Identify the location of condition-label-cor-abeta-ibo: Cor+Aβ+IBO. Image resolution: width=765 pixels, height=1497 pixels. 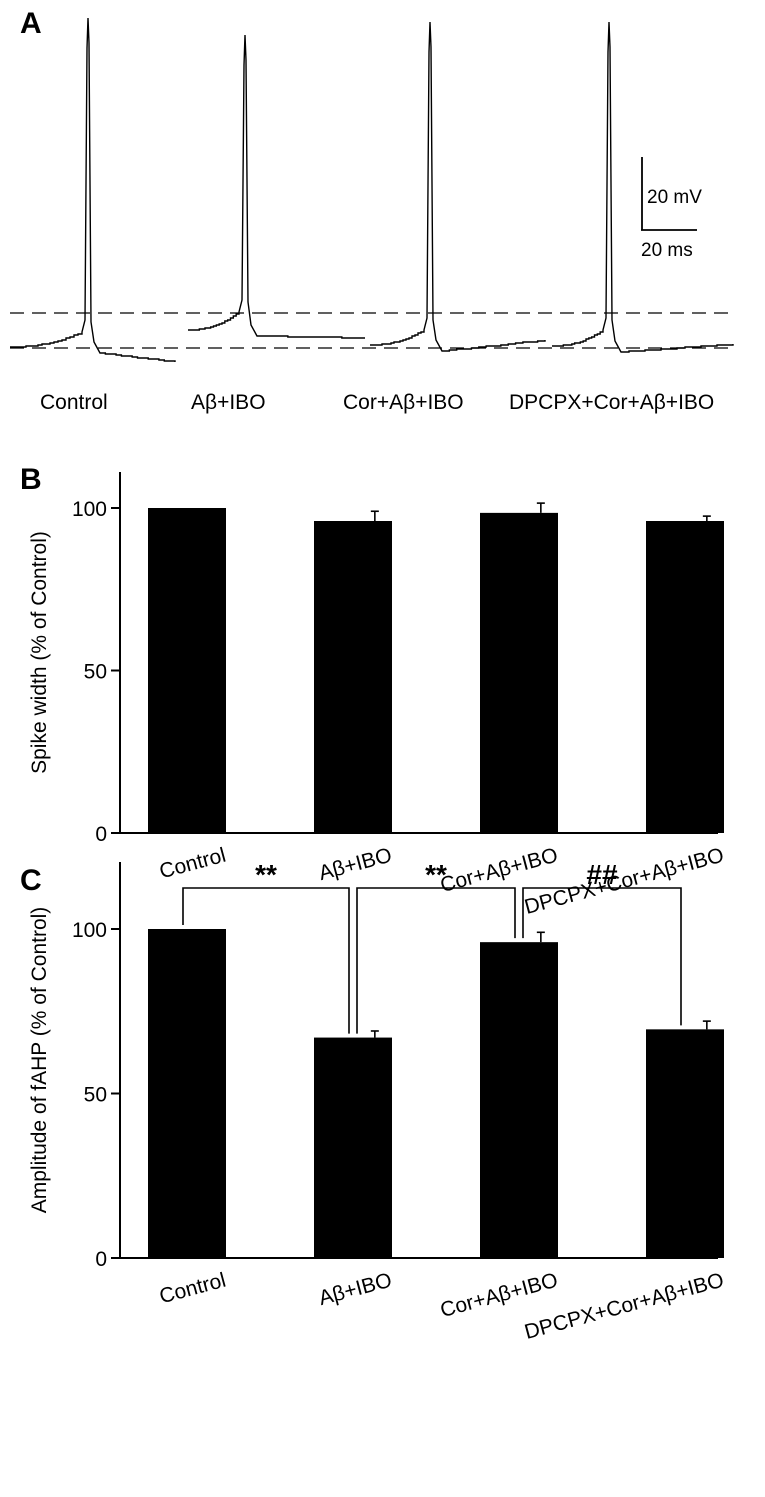
(403, 402).